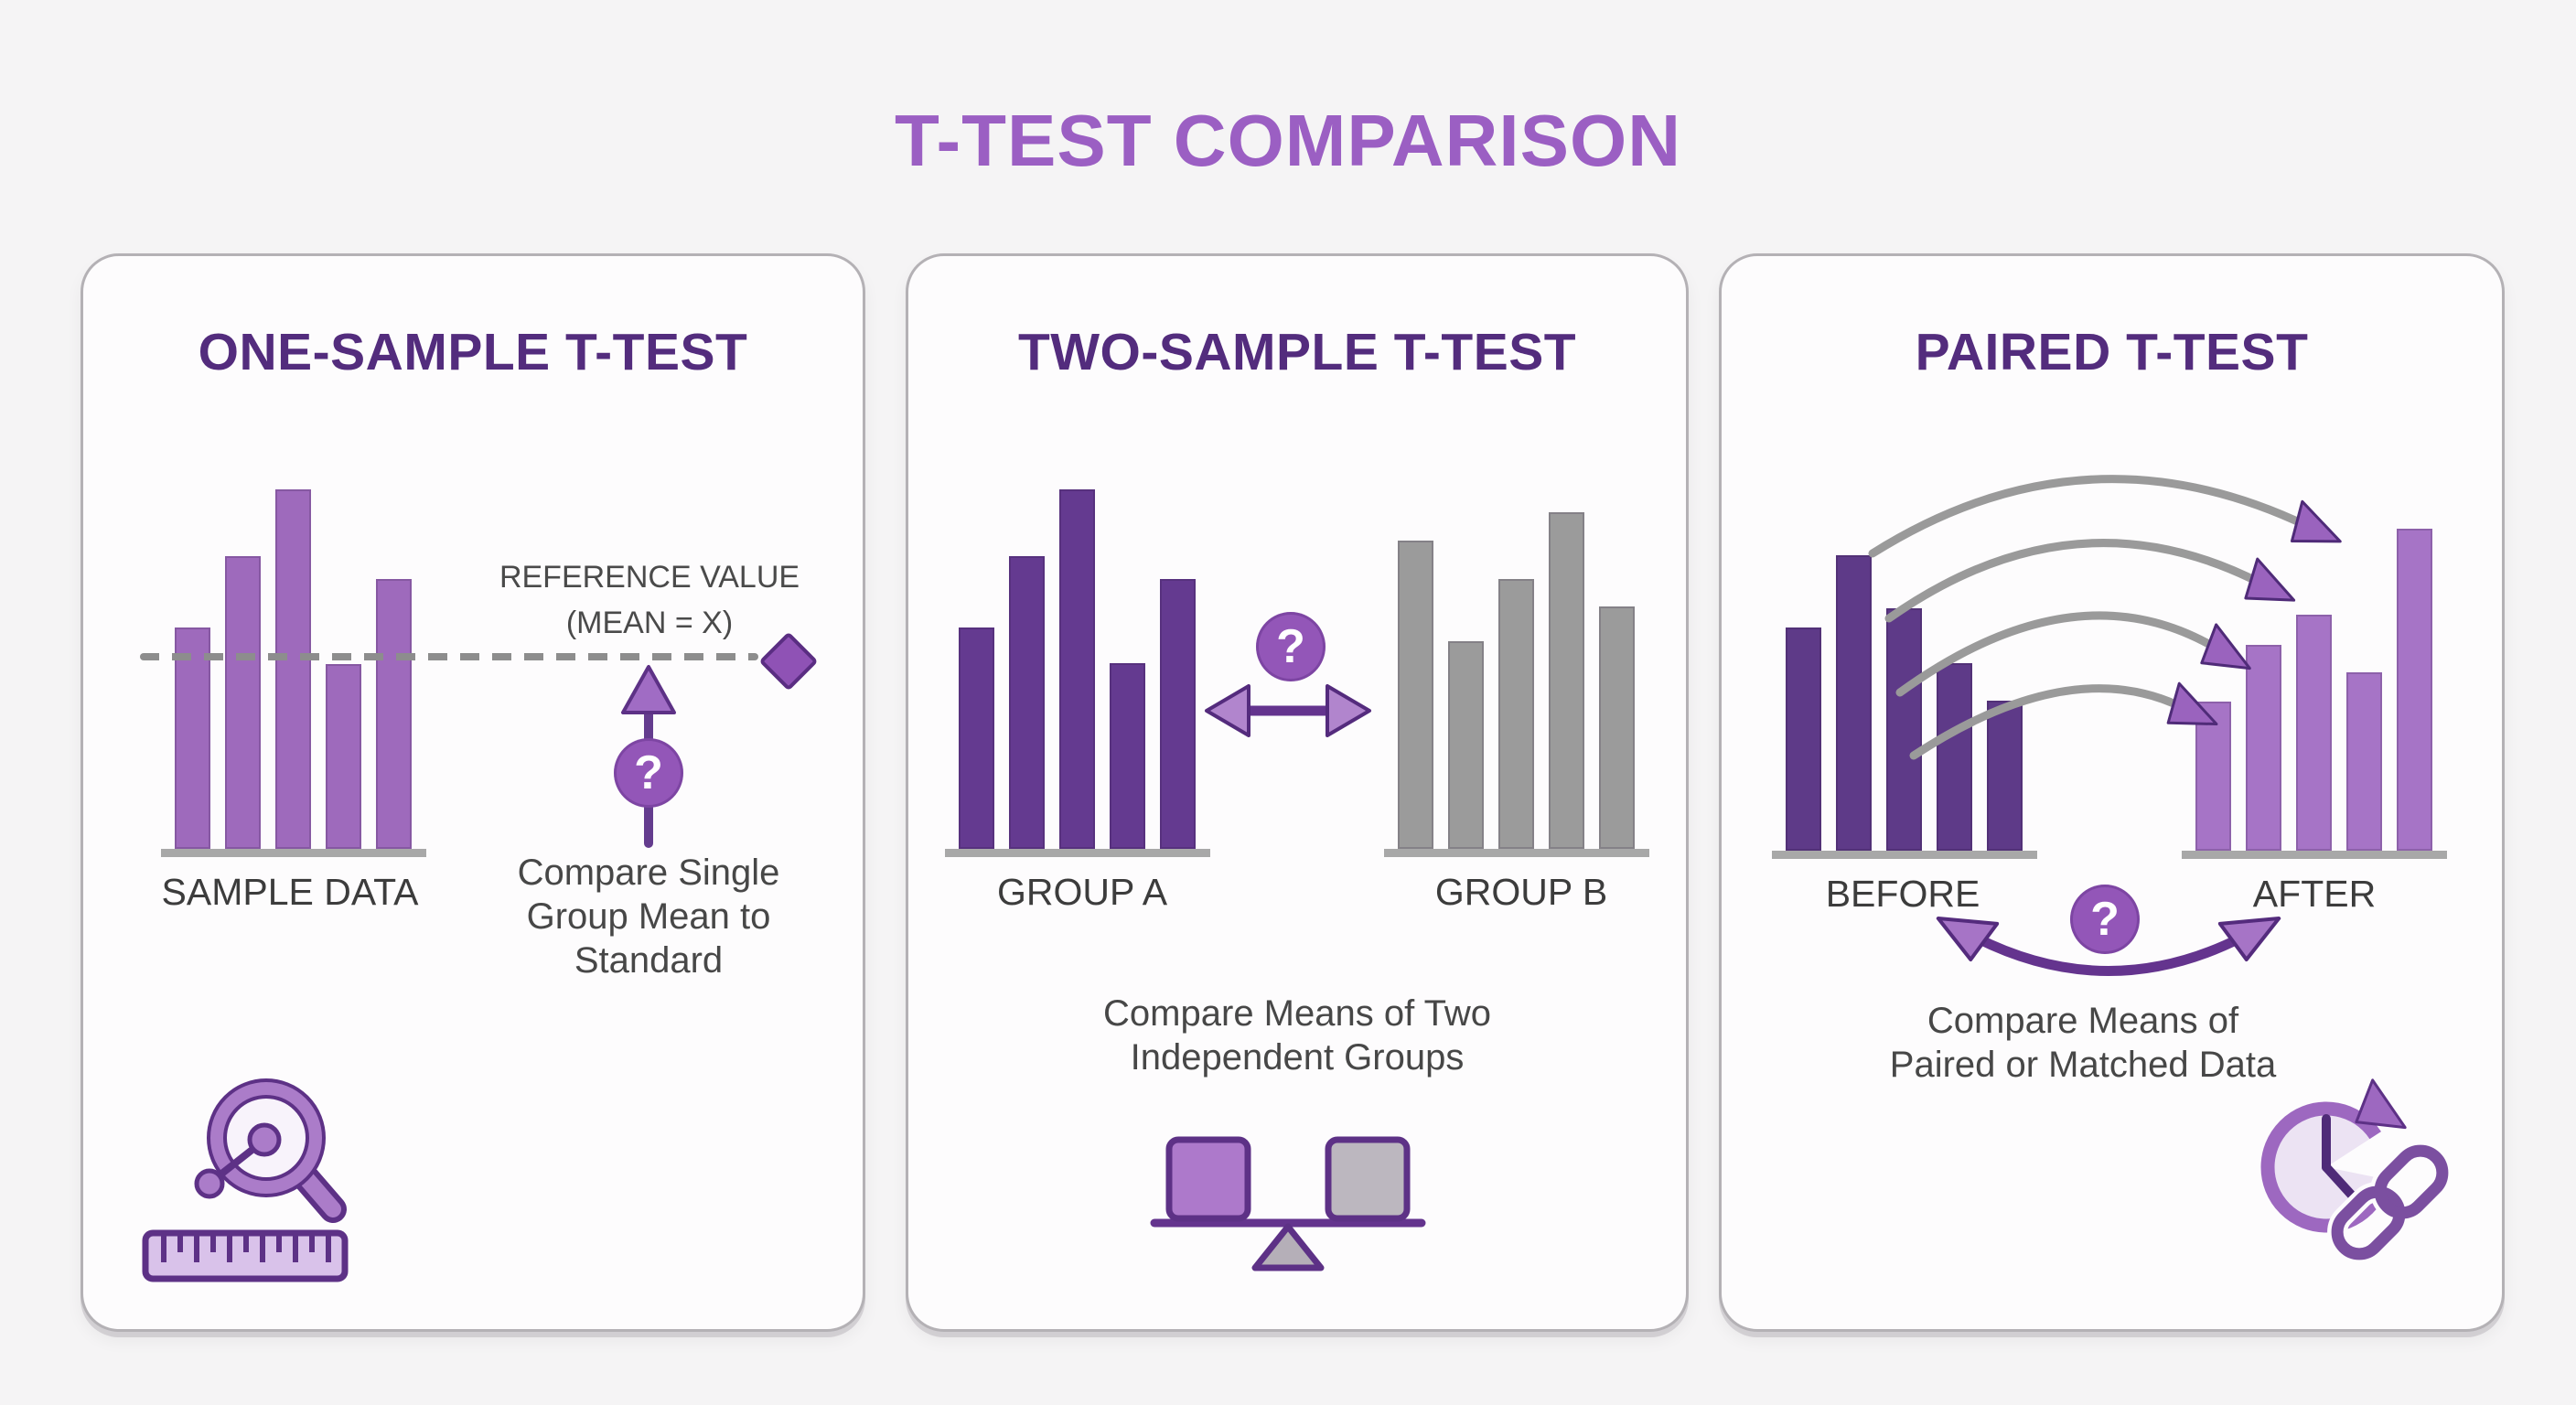 The image size is (2576, 1405). What do you see at coordinates (1297, 352) in the screenshot?
I see `two-sample-title: TWO-SAMPLE T-TEST` at bounding box center [1297, 352].